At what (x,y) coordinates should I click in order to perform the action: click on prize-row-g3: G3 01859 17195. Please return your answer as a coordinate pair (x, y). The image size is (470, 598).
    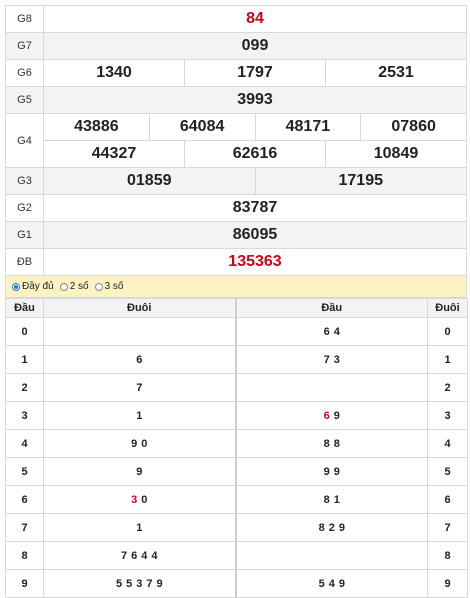
    Looking at the image, I should click on (236, 181).